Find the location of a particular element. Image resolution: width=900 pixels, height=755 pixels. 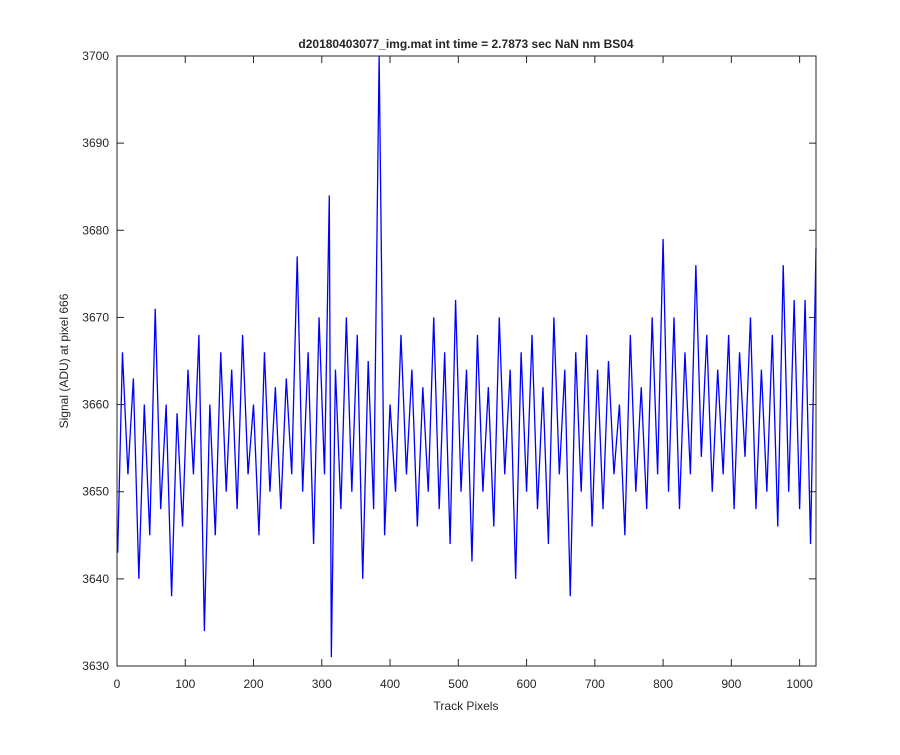

y-tick-label: 3650 is located at coordinates (95, 492).